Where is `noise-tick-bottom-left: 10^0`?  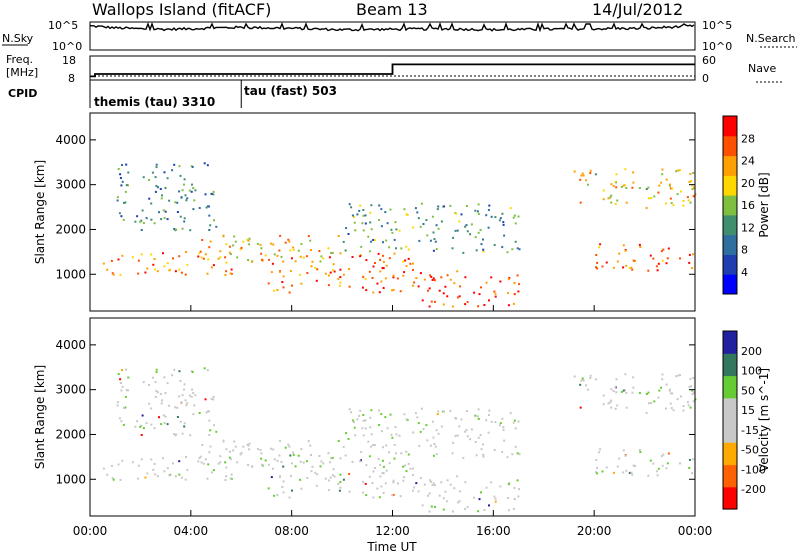
noise-tick-bottom-left: 10^0 is located at coordinates (67, 46).